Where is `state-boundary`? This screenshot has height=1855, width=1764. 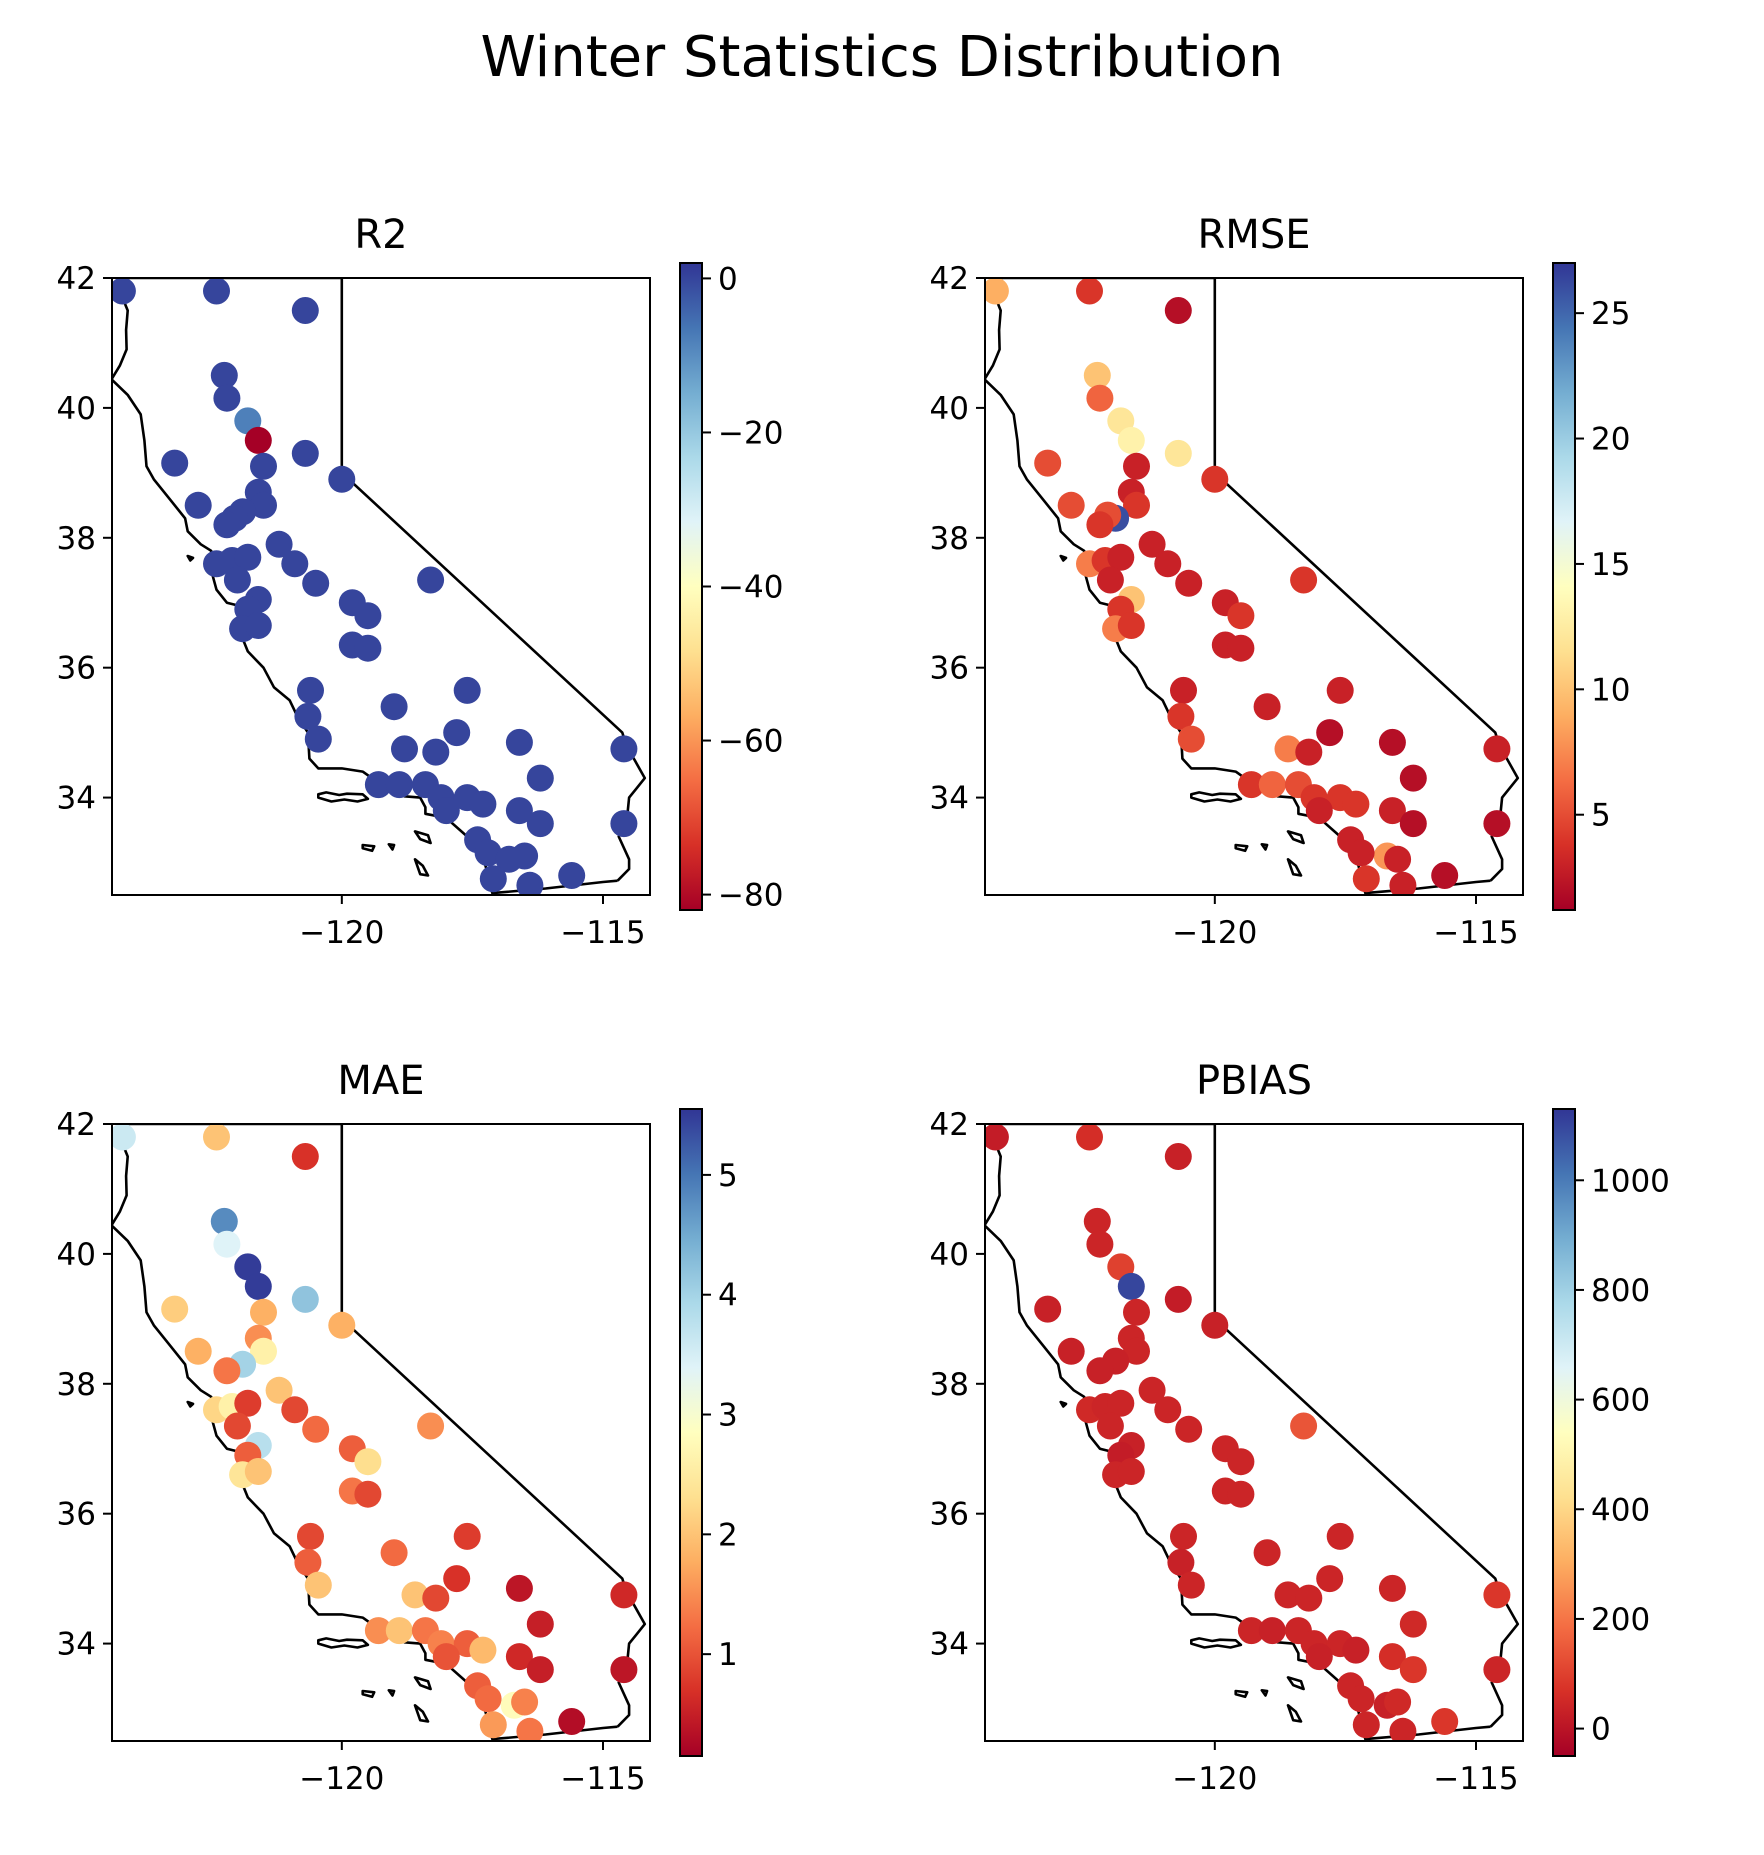 state-boundary is located at coordinates (384, 580).